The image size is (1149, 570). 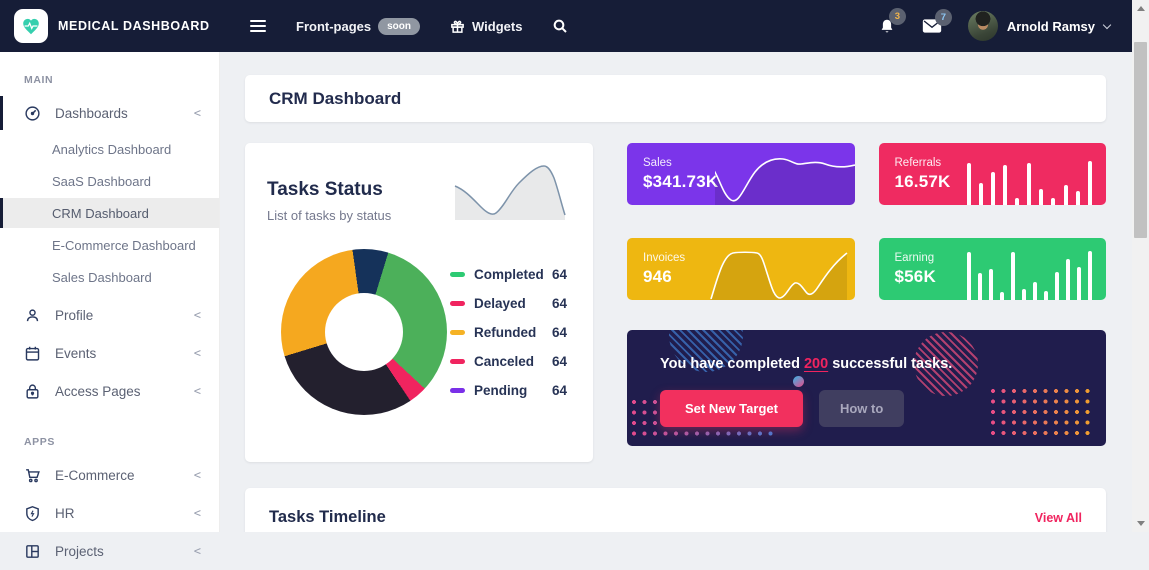 I want to click on soon-badge: soon, so click(x=399, y=26).